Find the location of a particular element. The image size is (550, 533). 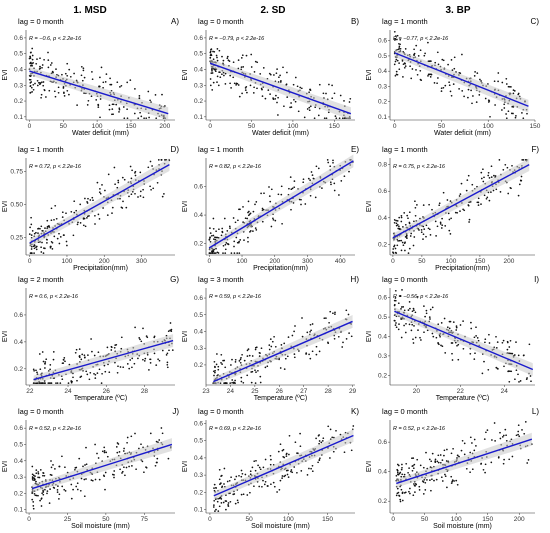

x-tick-label: 24 is located at coordinates (68, 391).